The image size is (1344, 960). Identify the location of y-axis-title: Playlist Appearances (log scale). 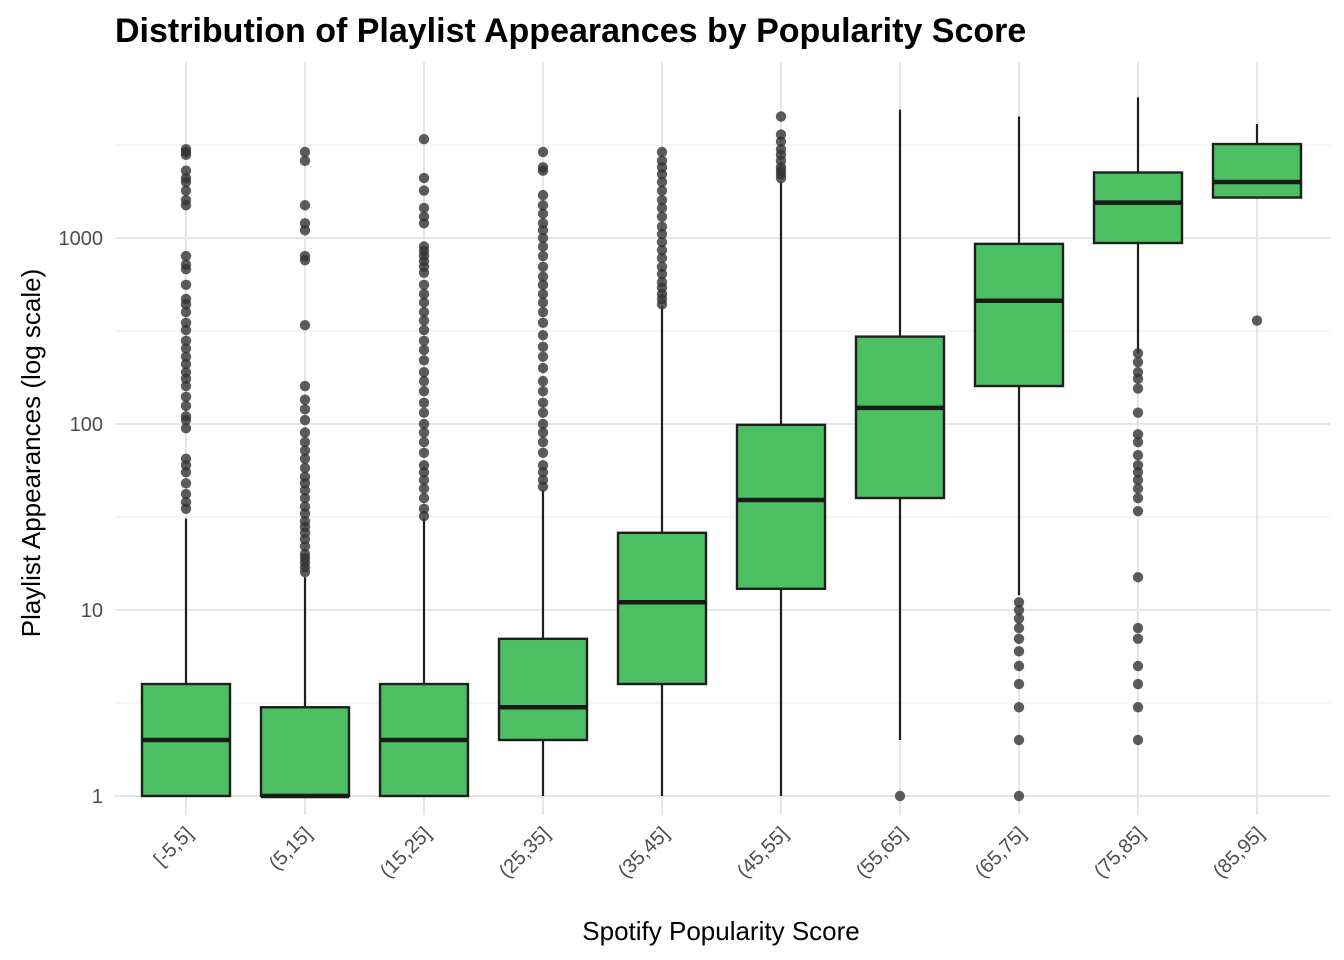
(31, 453).